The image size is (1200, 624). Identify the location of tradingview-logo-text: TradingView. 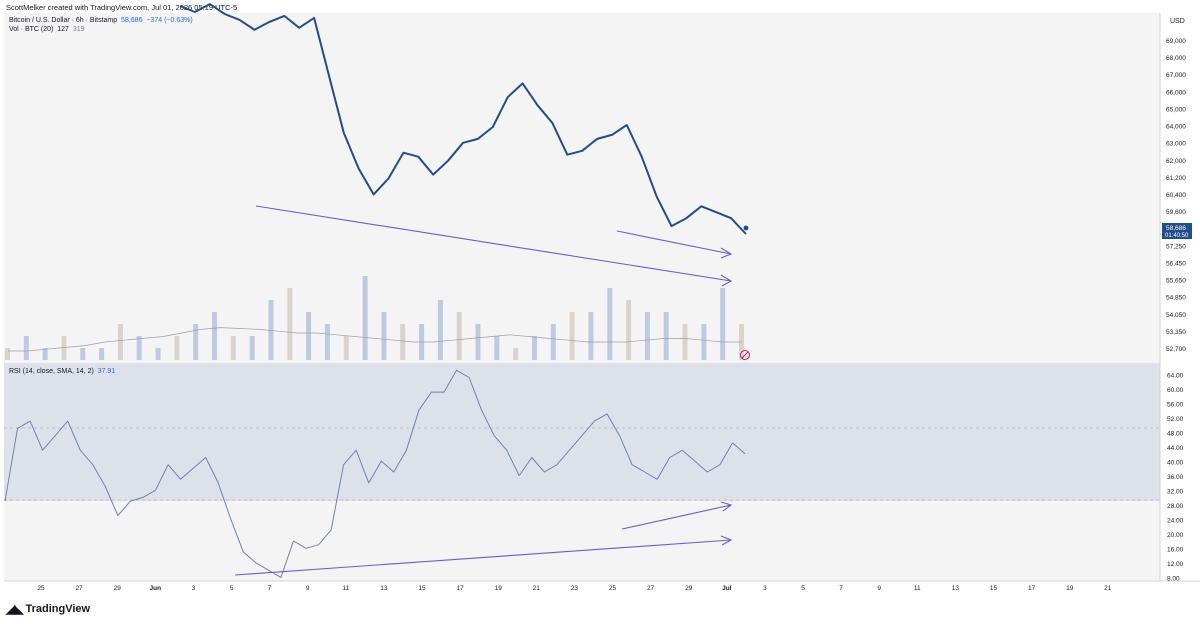
(58, 609).